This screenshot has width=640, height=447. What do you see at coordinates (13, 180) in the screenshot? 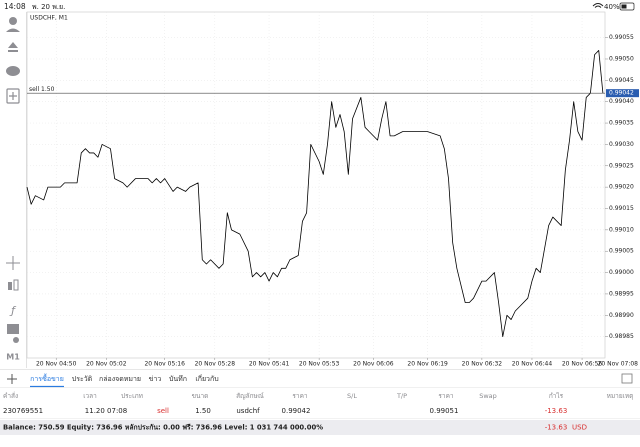
I see `toolbar-icons: ƒ` at bounding box center [13, 180].